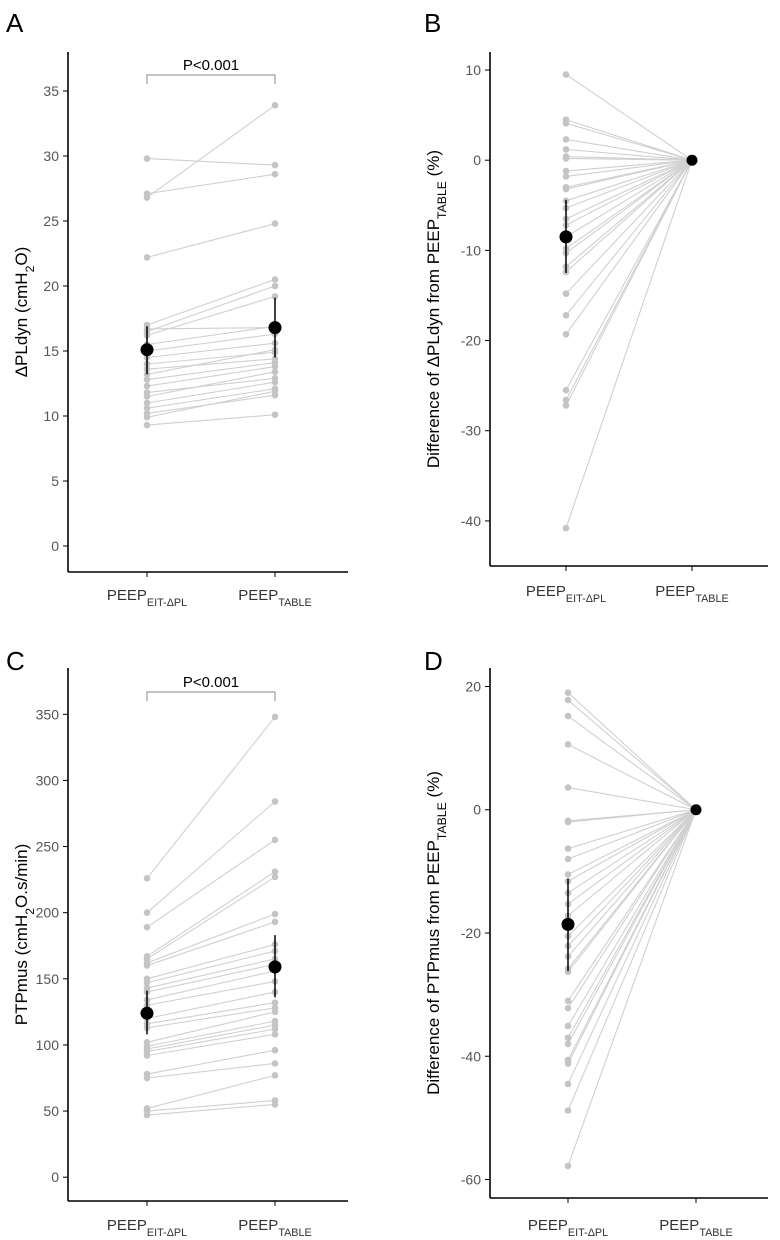 This screenshot has width=780, height=1240. I want to click on y-axis-label: PTPmus (cmH2O.s/min), so click(24, 935).